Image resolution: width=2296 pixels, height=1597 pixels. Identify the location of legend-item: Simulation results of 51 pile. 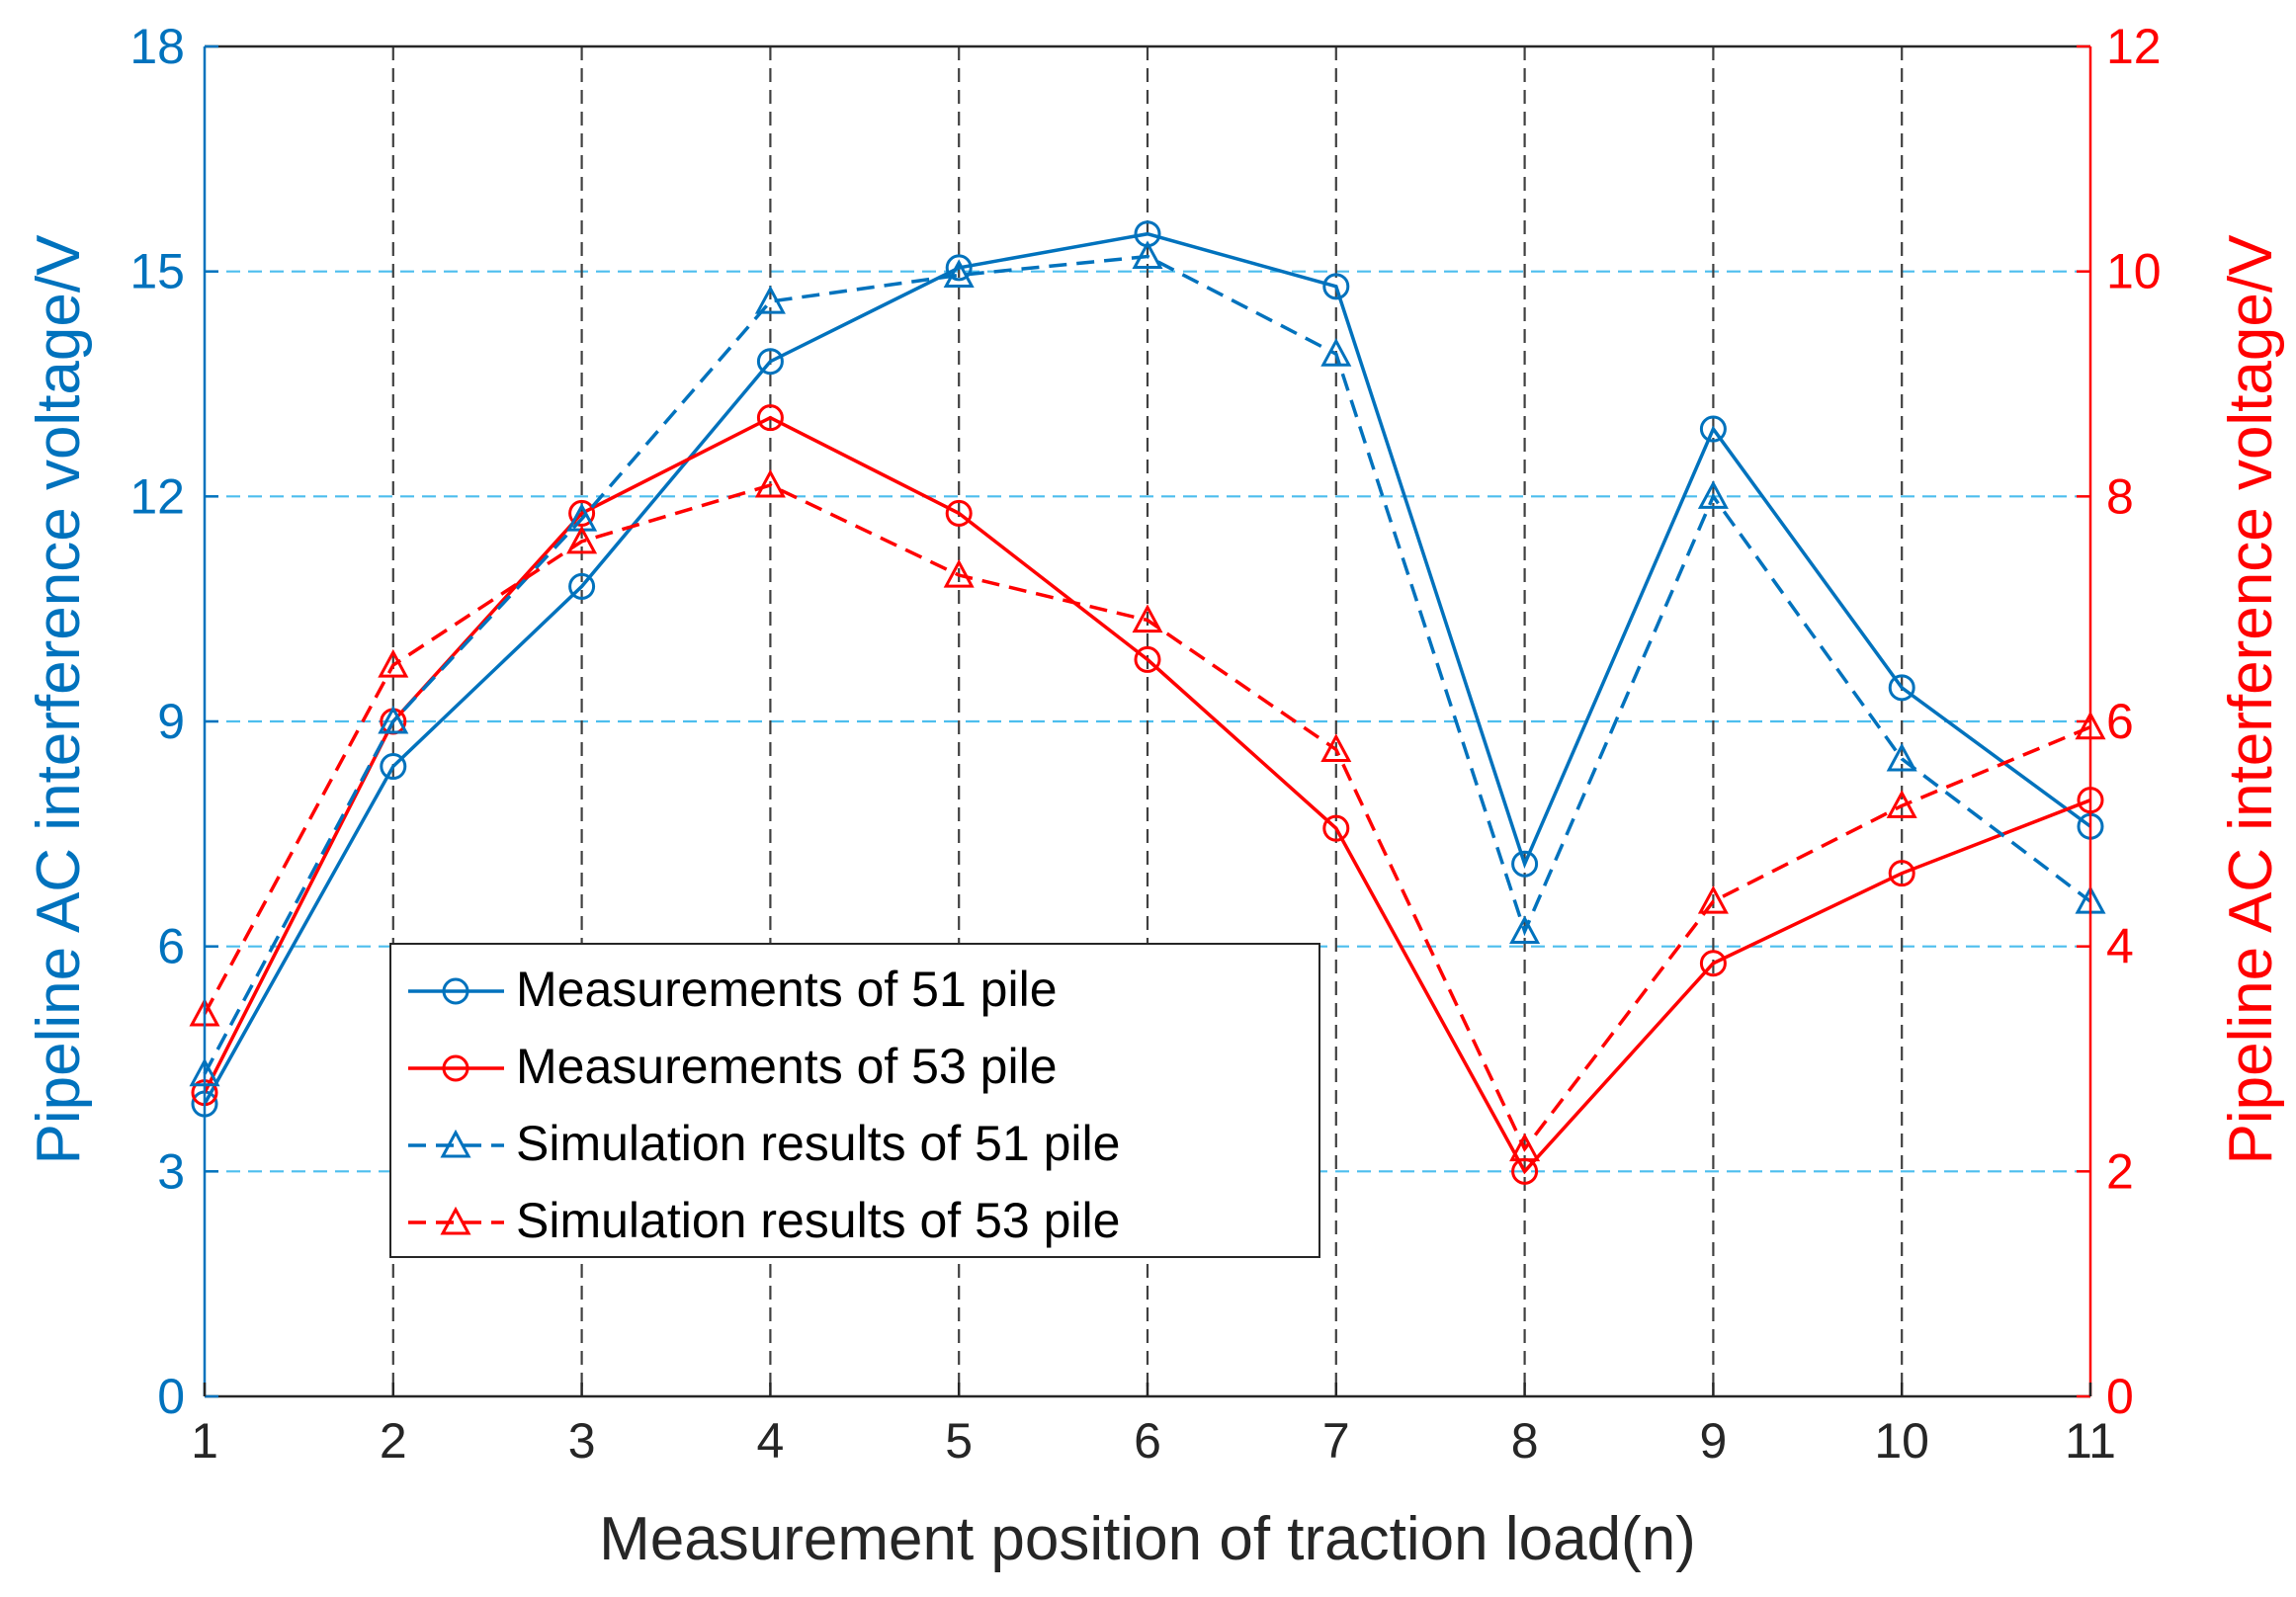
(764, 1143).